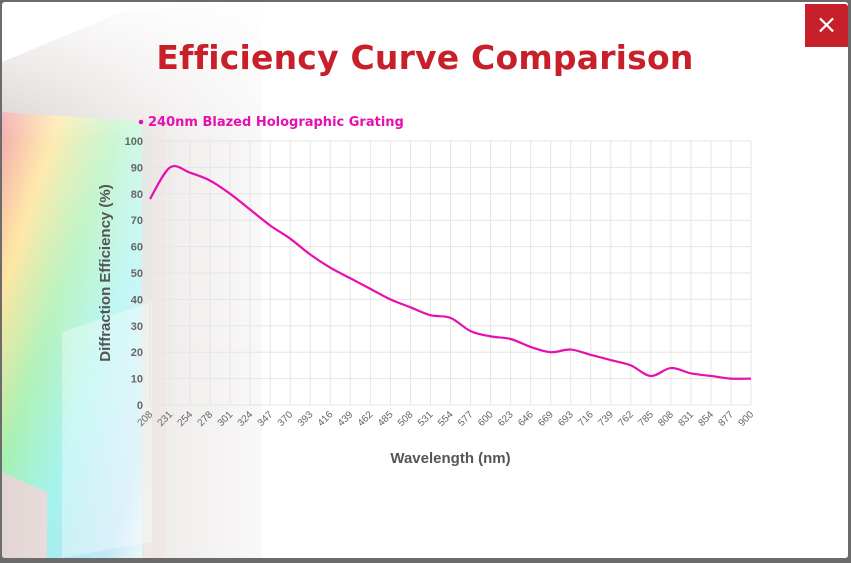  Describe the element at coordinates (727, 419) in the screenshot. I see `x-tick-label: 877` at that location.